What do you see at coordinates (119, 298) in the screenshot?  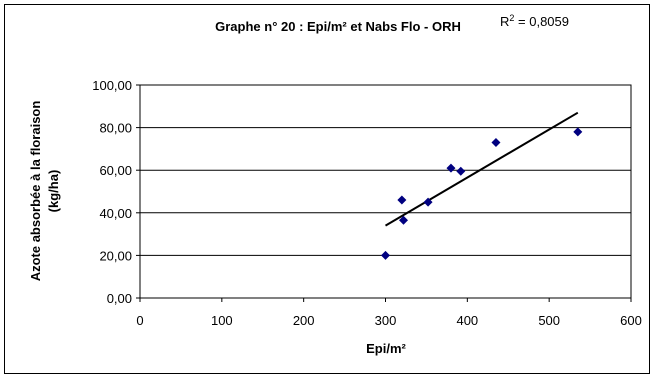 I see `y-tick-label: 0,00` at bounding box center [119, 298].